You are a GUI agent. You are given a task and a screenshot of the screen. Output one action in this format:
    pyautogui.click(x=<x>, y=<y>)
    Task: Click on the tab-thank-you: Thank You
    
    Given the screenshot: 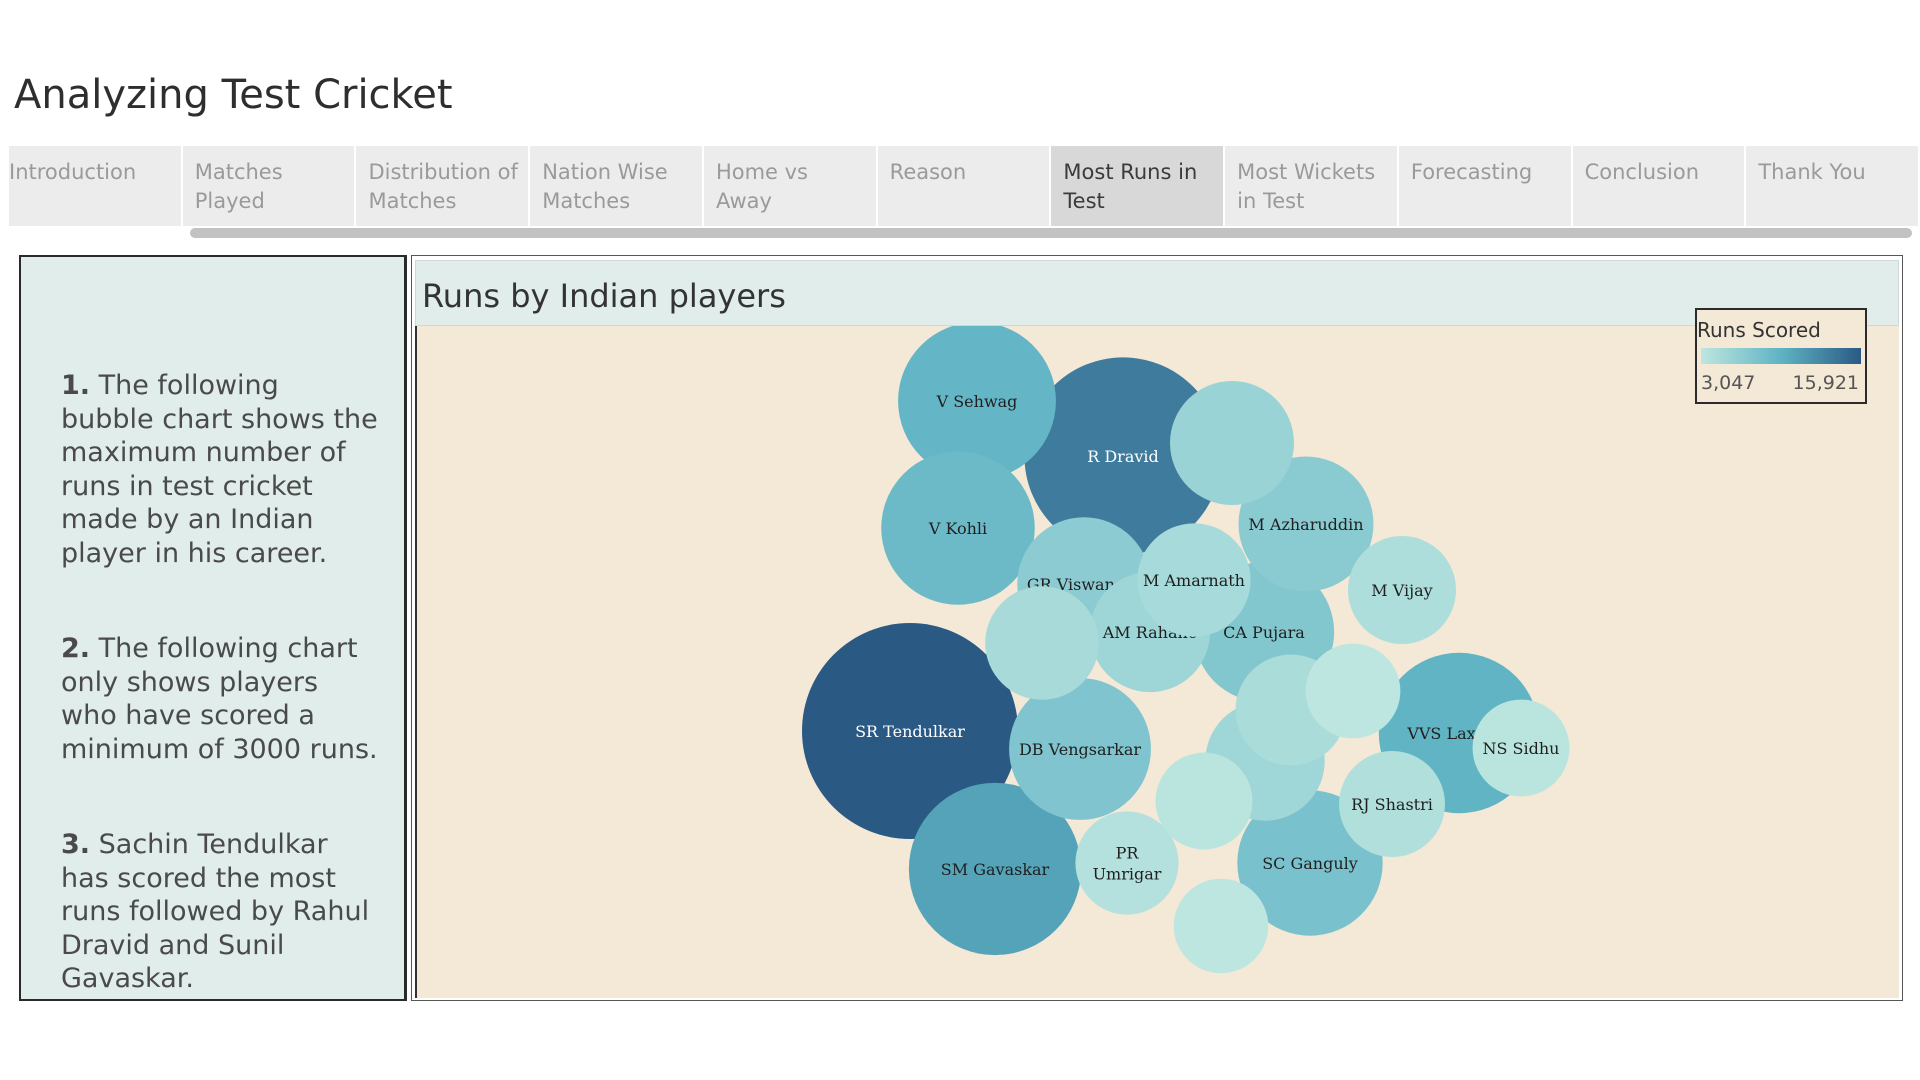 What is the action you would take?
    pyautogui.click(x=1833, y=186)
    